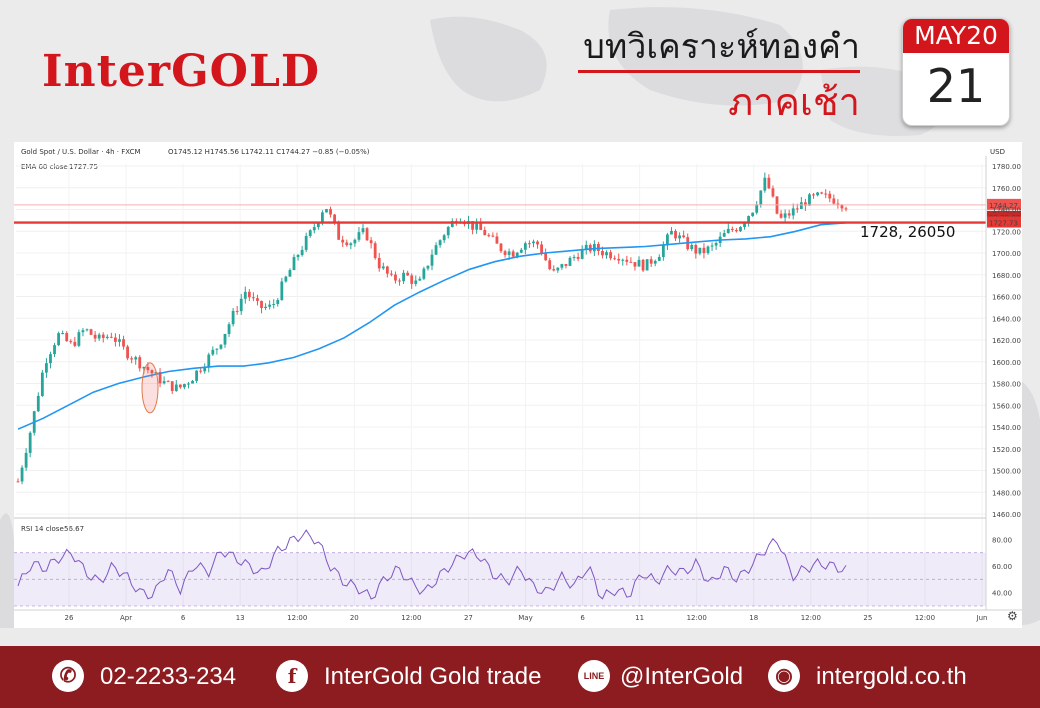  What do you see at coordinates (1004, 204) in the screenshot?
I see `last-price-tag-bg` at bounding box center [1004, 204].